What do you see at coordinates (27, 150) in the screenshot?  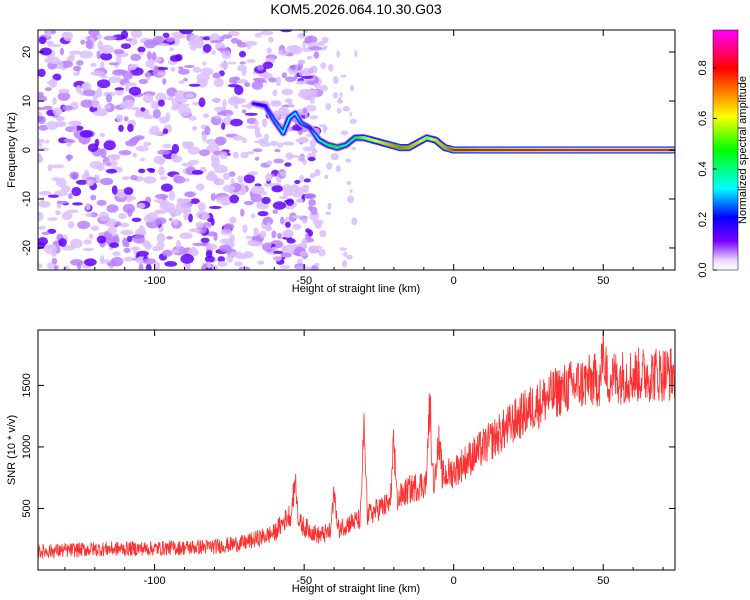 I see `y-tick-label: 0` at bounding box center [27, 150].